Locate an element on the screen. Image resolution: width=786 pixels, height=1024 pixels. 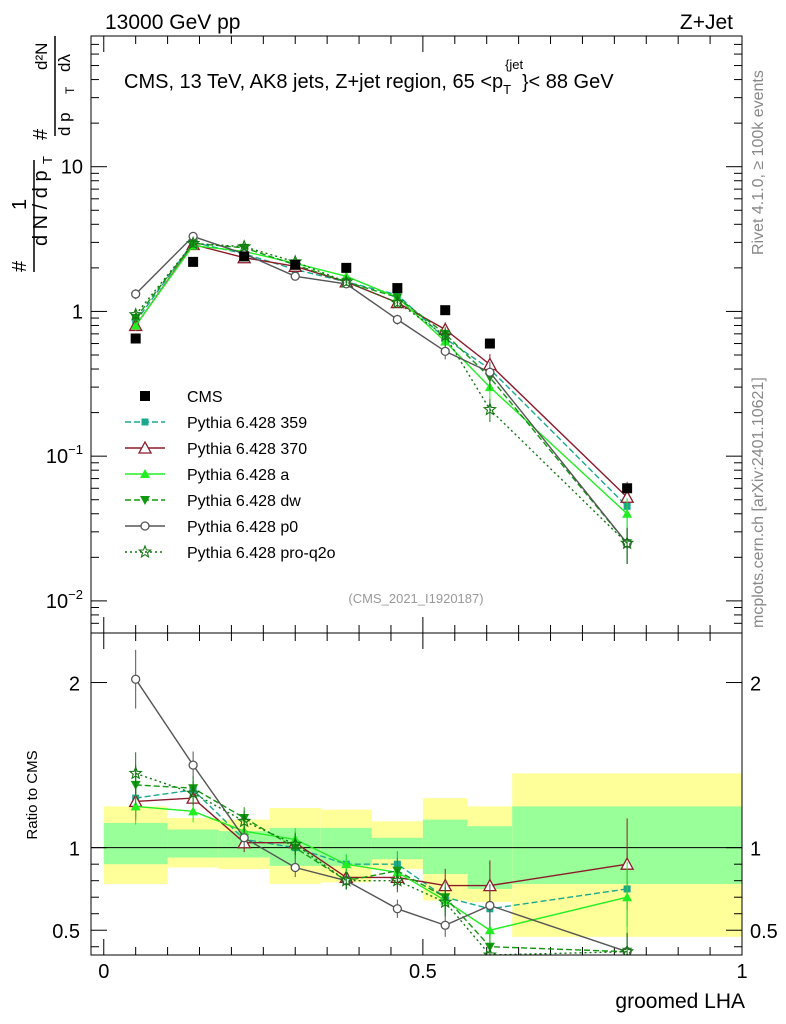
legend-marker-pa is located at coordinates (145, 473).